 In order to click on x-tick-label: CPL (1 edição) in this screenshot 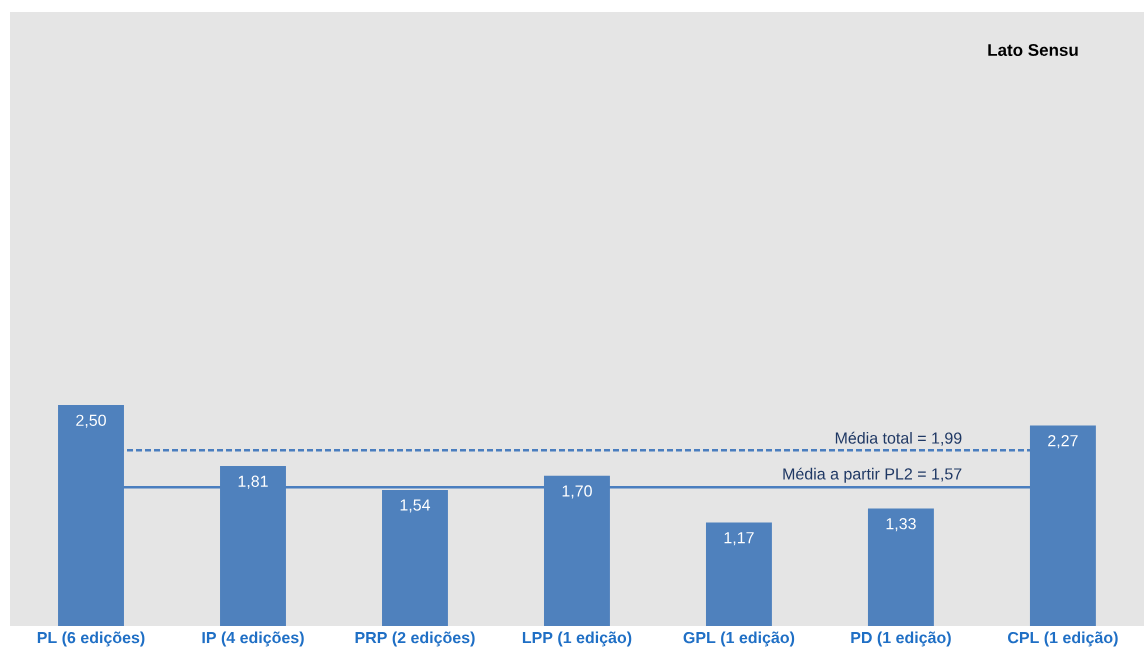, I will do `click(1063, 639)`.